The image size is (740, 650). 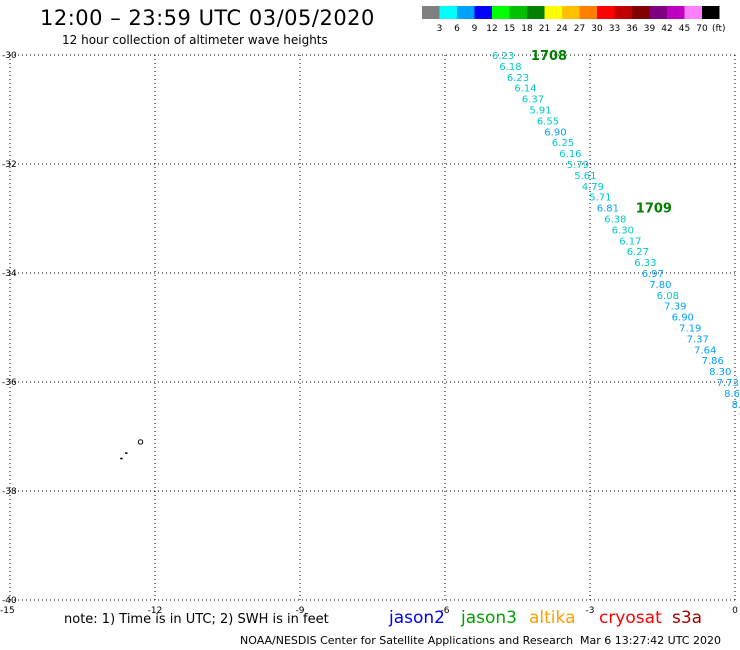 What do you see at coordinates (630, 241) in the screenshot?
I see `swh-reading: 6.17` at bounding box center [630, 241].